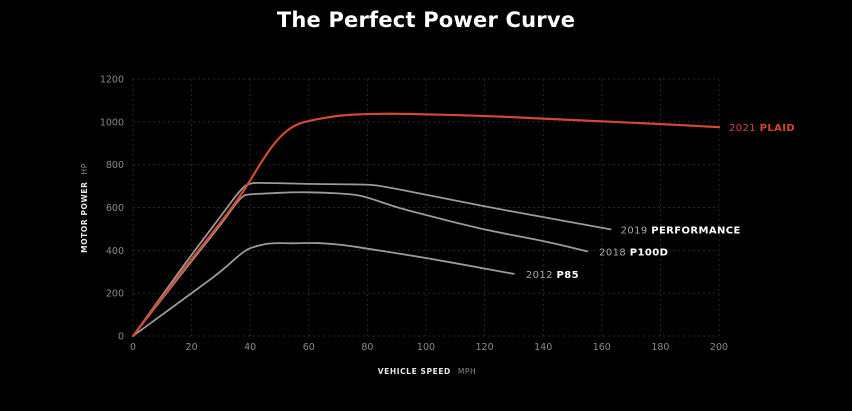  What do you see at coordinates (719, 347) in the screenshot?
I see `x-tick-label: 200` at bounding box center [719, 347].